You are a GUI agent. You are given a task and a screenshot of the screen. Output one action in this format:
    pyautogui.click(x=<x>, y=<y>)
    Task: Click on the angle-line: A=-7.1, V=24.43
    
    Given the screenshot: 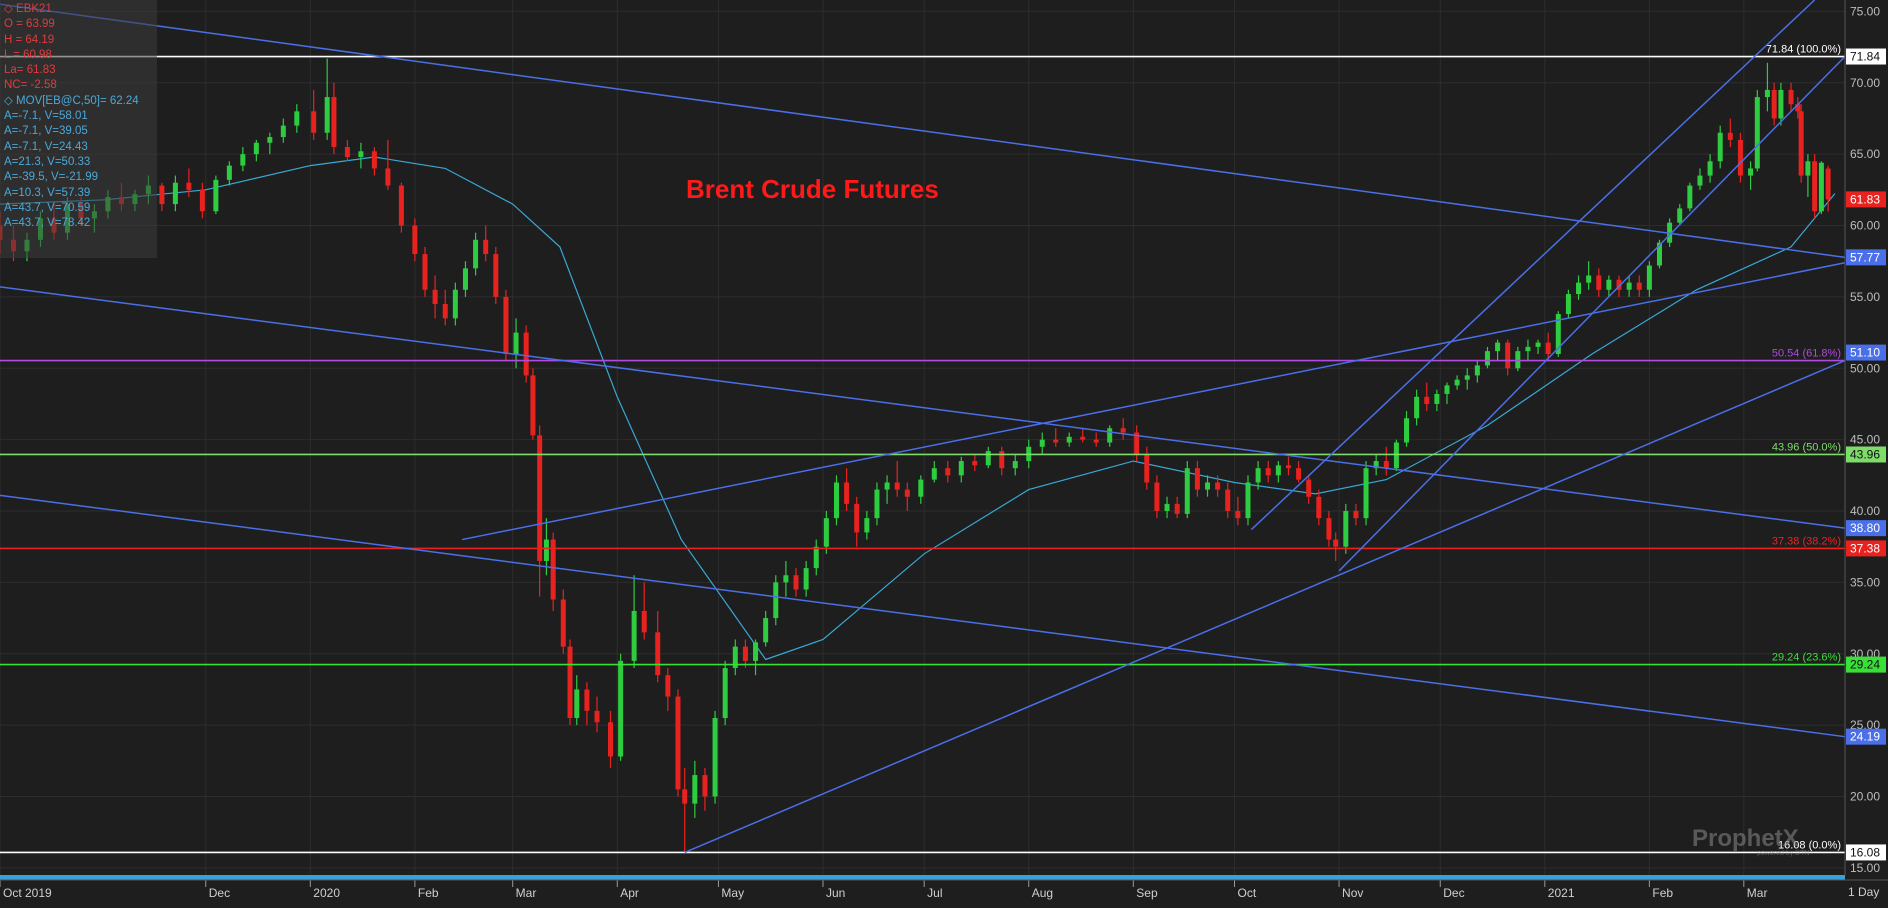 What is the action you would take?
    pyautogui.click(x=46, y=146)
    